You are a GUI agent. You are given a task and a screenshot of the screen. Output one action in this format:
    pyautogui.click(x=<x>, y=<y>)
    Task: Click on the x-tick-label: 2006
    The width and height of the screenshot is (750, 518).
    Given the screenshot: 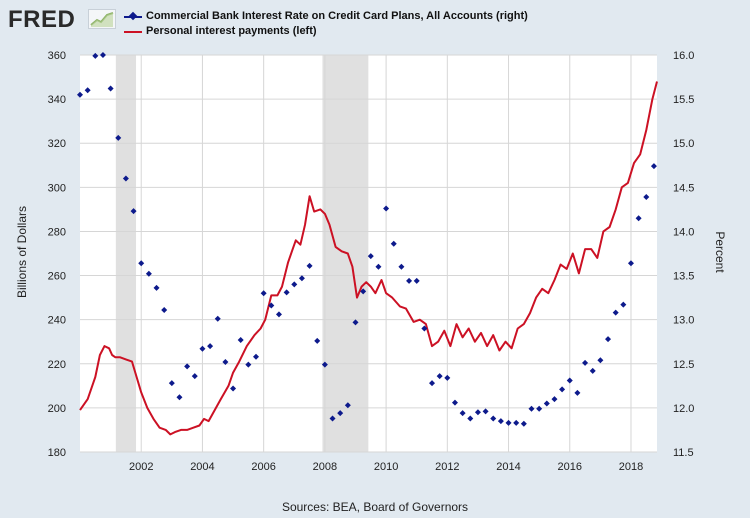 What is the action you would take?
    pyautogui.click(x=263, y=467)
    